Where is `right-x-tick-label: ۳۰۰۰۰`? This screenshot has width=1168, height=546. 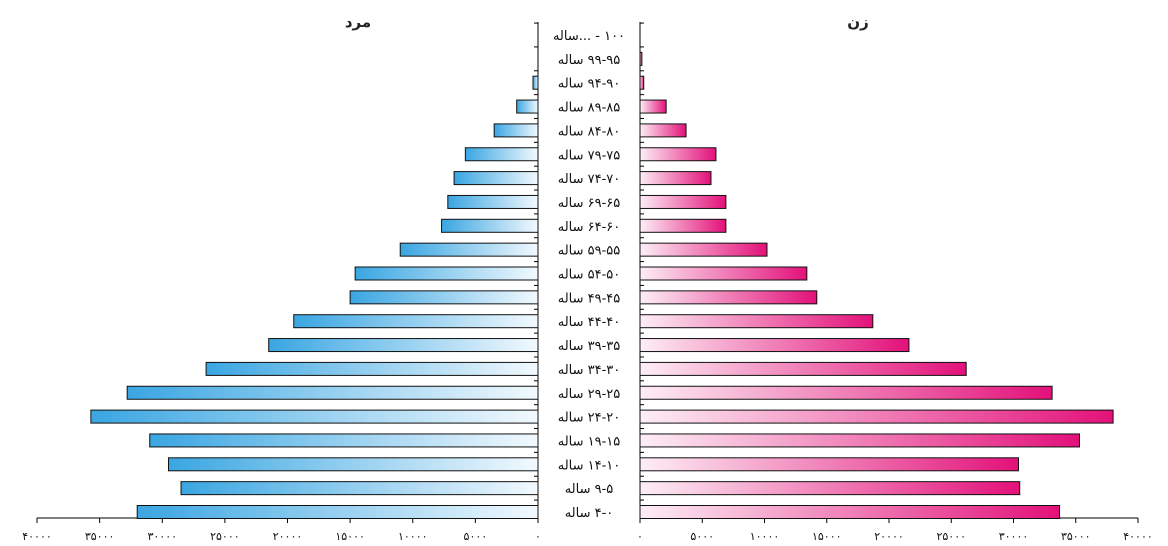 right-x-tick-label: ۳۰۰۰۰ is located at coordinates (1014, 536).